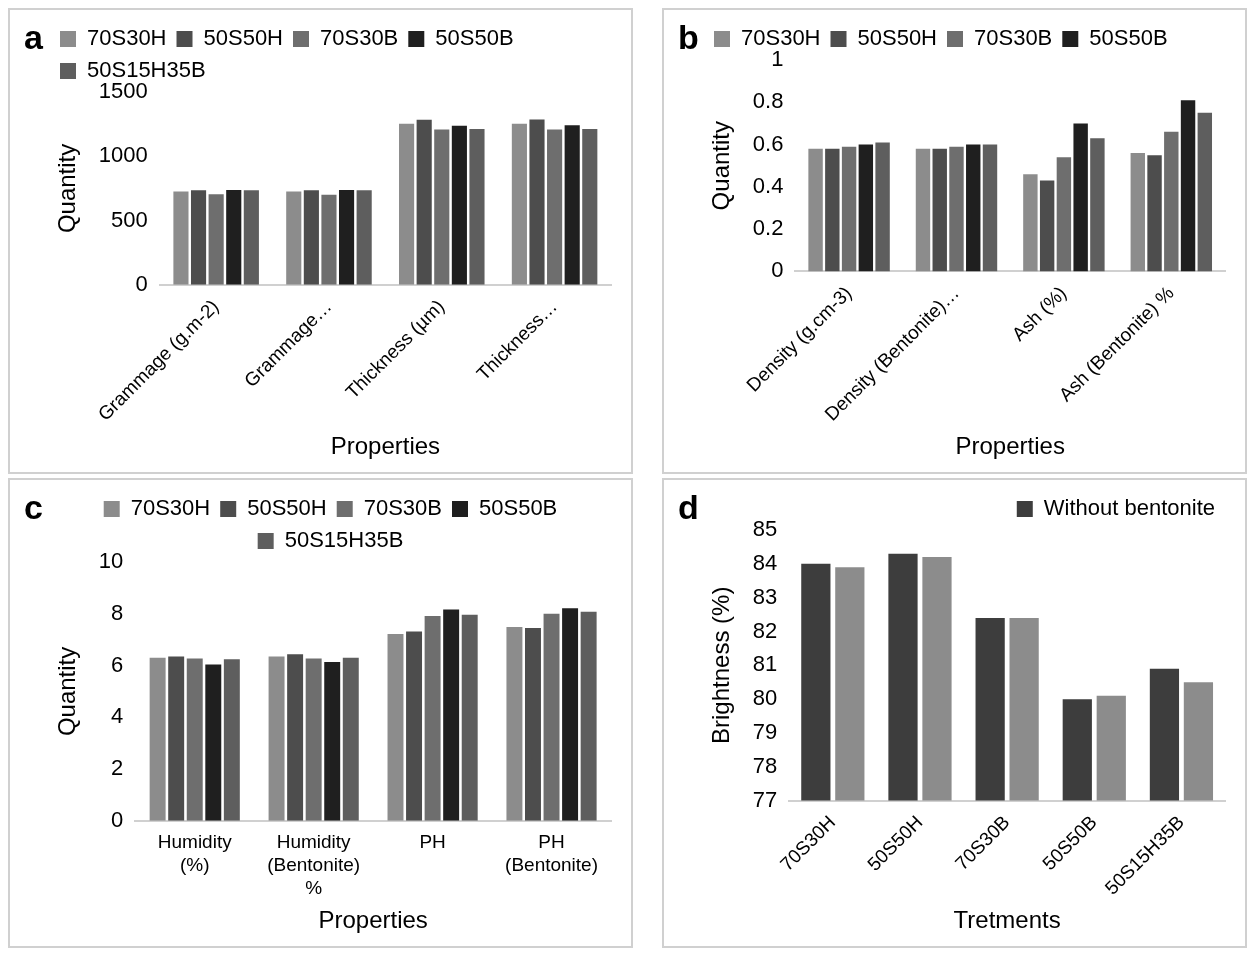 Image resolution: width=1255 pixels, height=953 pixels. I want to click on chart-title: d, so click(688, 507).